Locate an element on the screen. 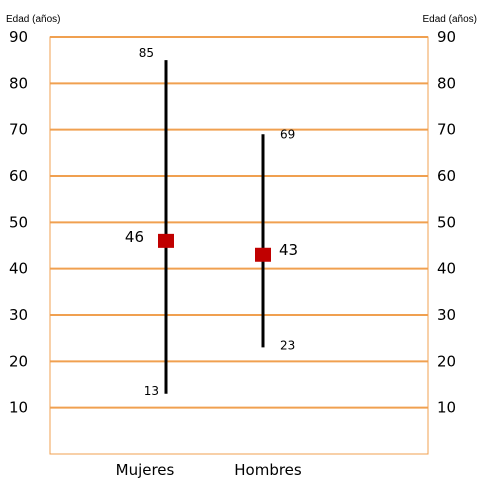 The width and height of the screenshot is (481, 479). y-right-tick-label: 50 is located at coordinates (446, 222).